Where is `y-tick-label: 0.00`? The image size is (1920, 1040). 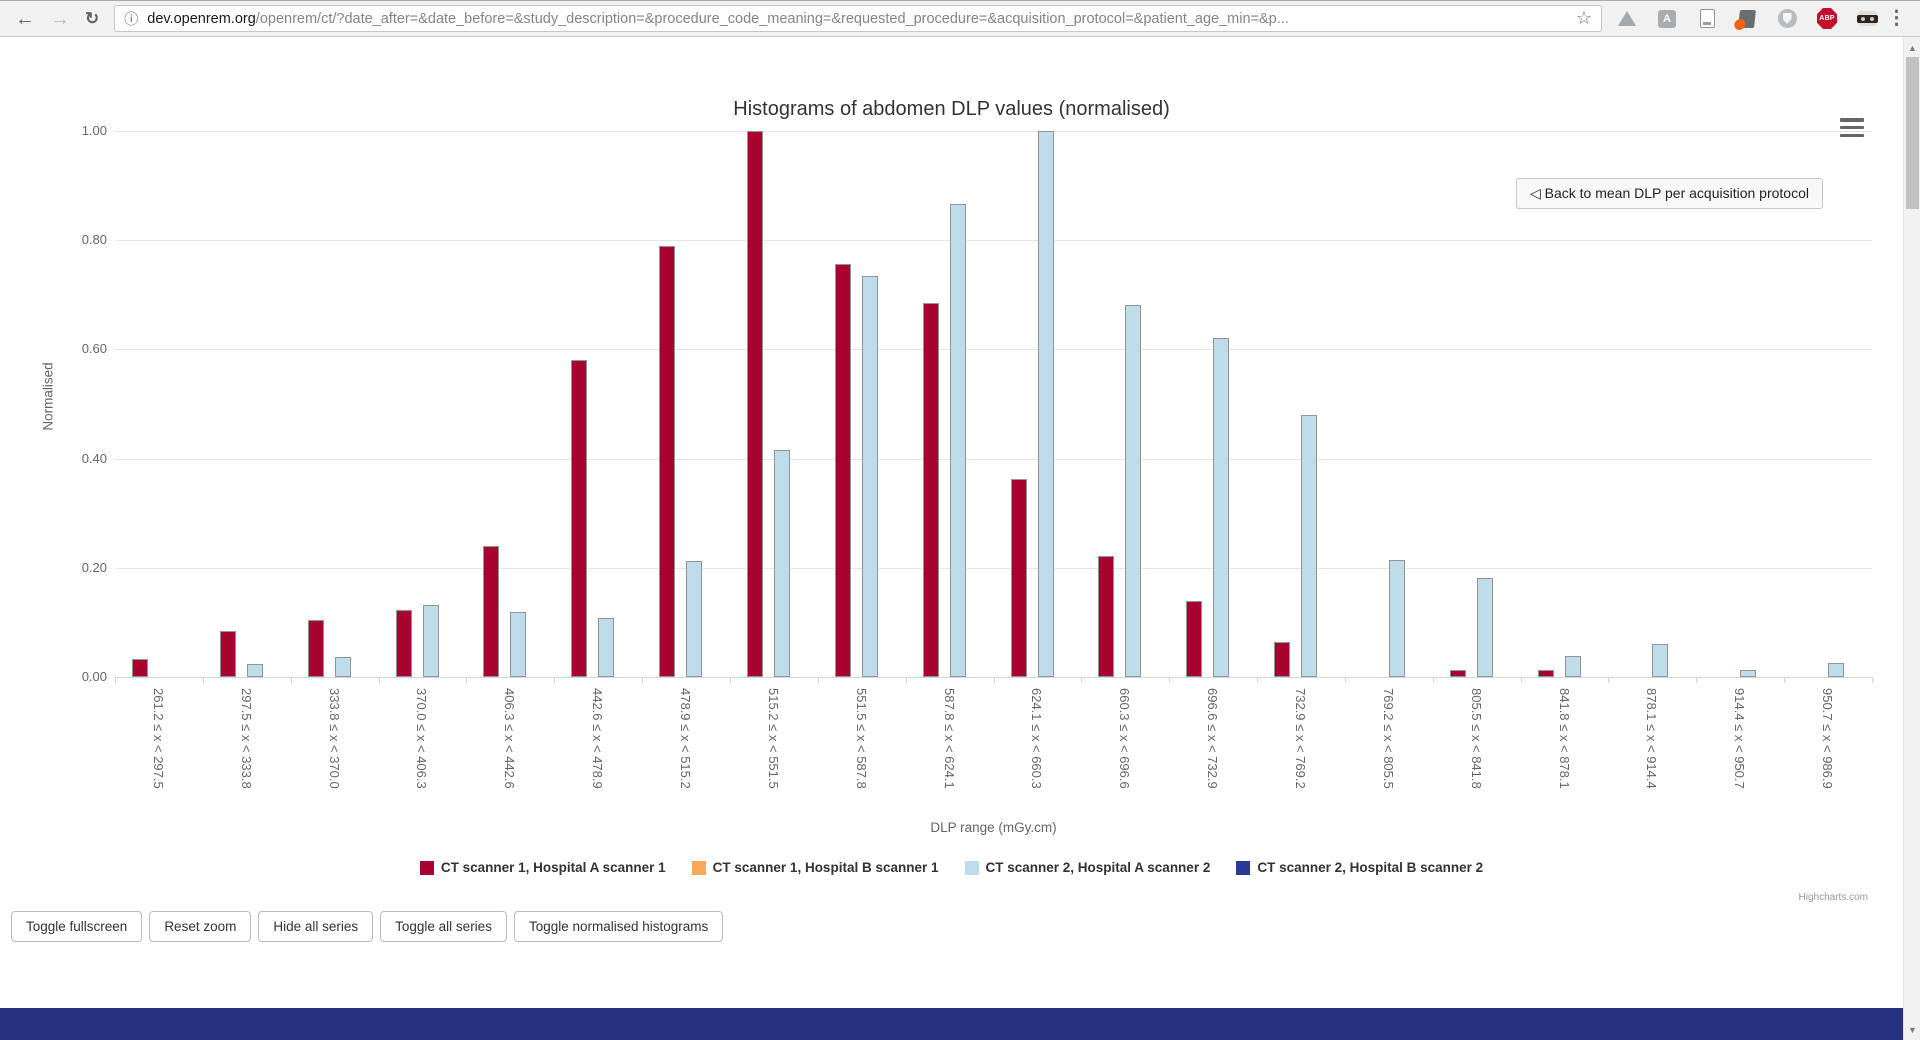 y-tick-label: 0.00 is located at coordinates (94, 676).